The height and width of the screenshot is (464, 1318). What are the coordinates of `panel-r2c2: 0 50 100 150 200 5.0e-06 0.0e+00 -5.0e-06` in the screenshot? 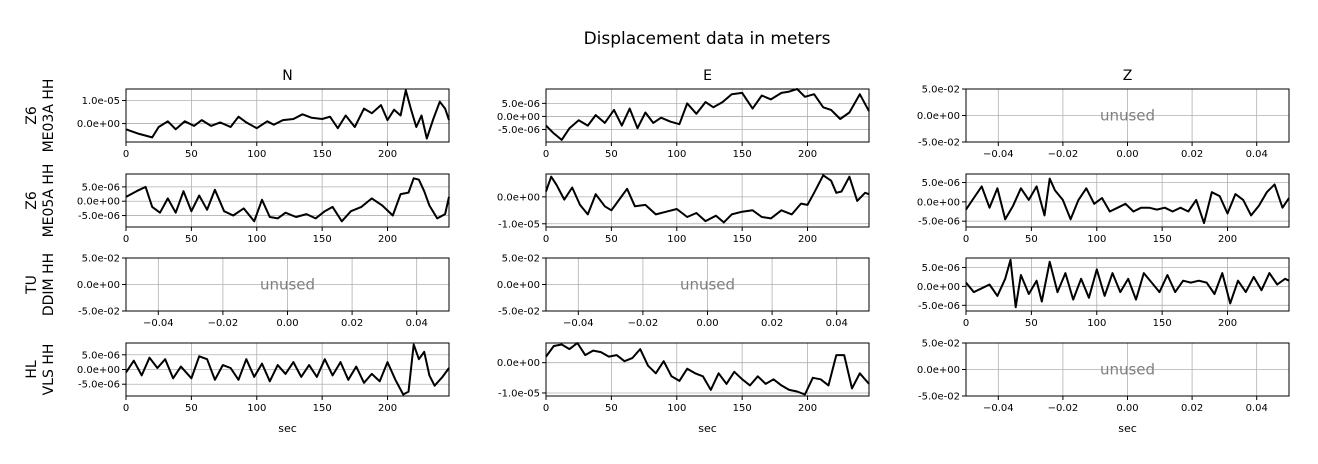 It's located at (1103, 293).